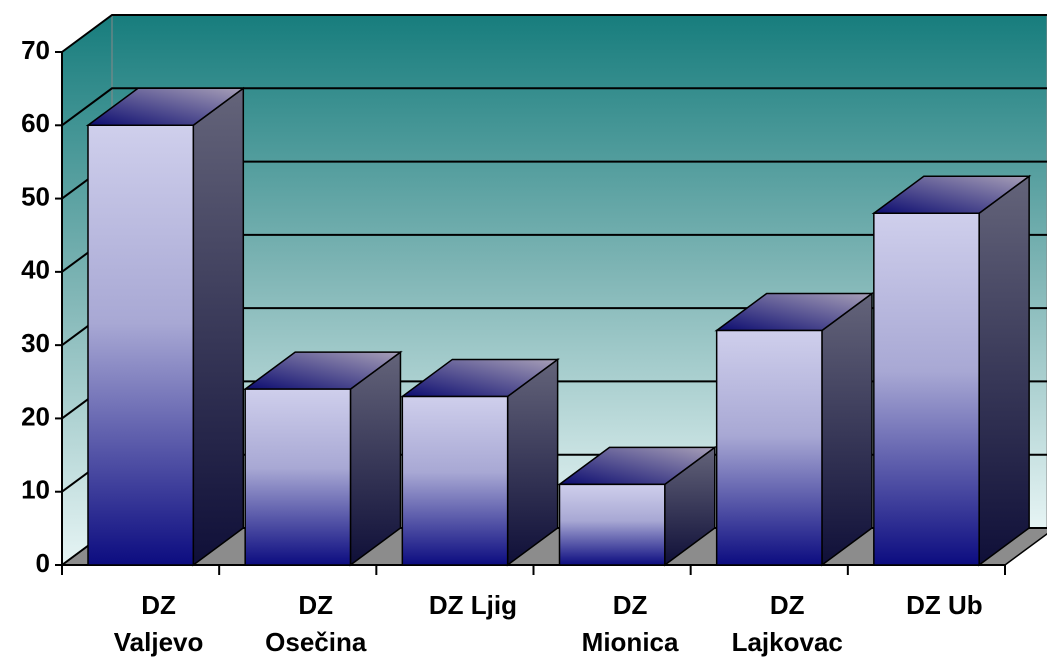 Image resolution: width=1047 pixels, height=661 pixels. What do you see at coordinates (630, 623) in the screenshot?
I see `x-tick-label: DZ Mionica` at bounding box center [630, 623].